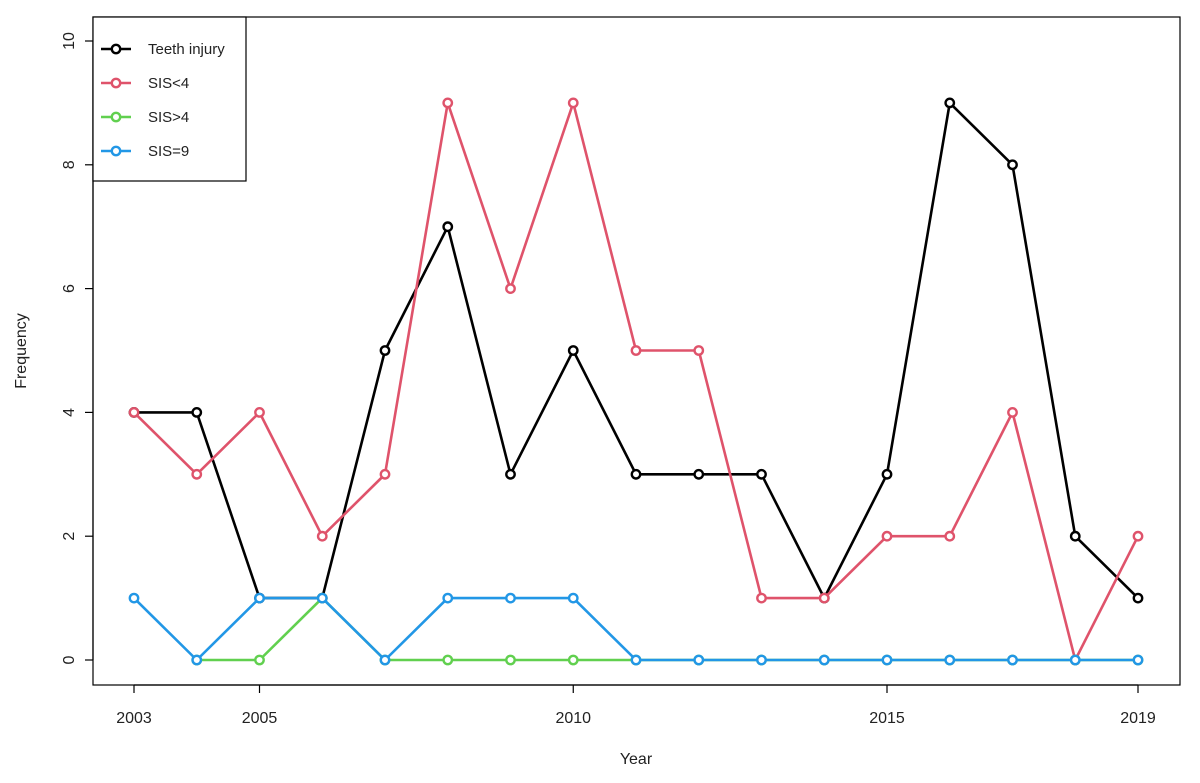 The image size is (1200, 783). I want to click on x-tick-label: 2010, so click(573, 718).